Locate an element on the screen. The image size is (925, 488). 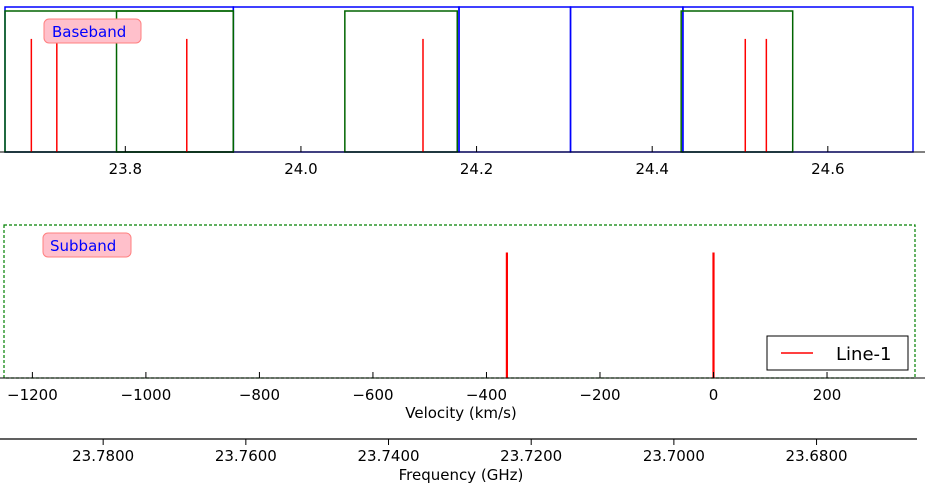
x-tick-label: −200 is located at coordinates (599, 395).